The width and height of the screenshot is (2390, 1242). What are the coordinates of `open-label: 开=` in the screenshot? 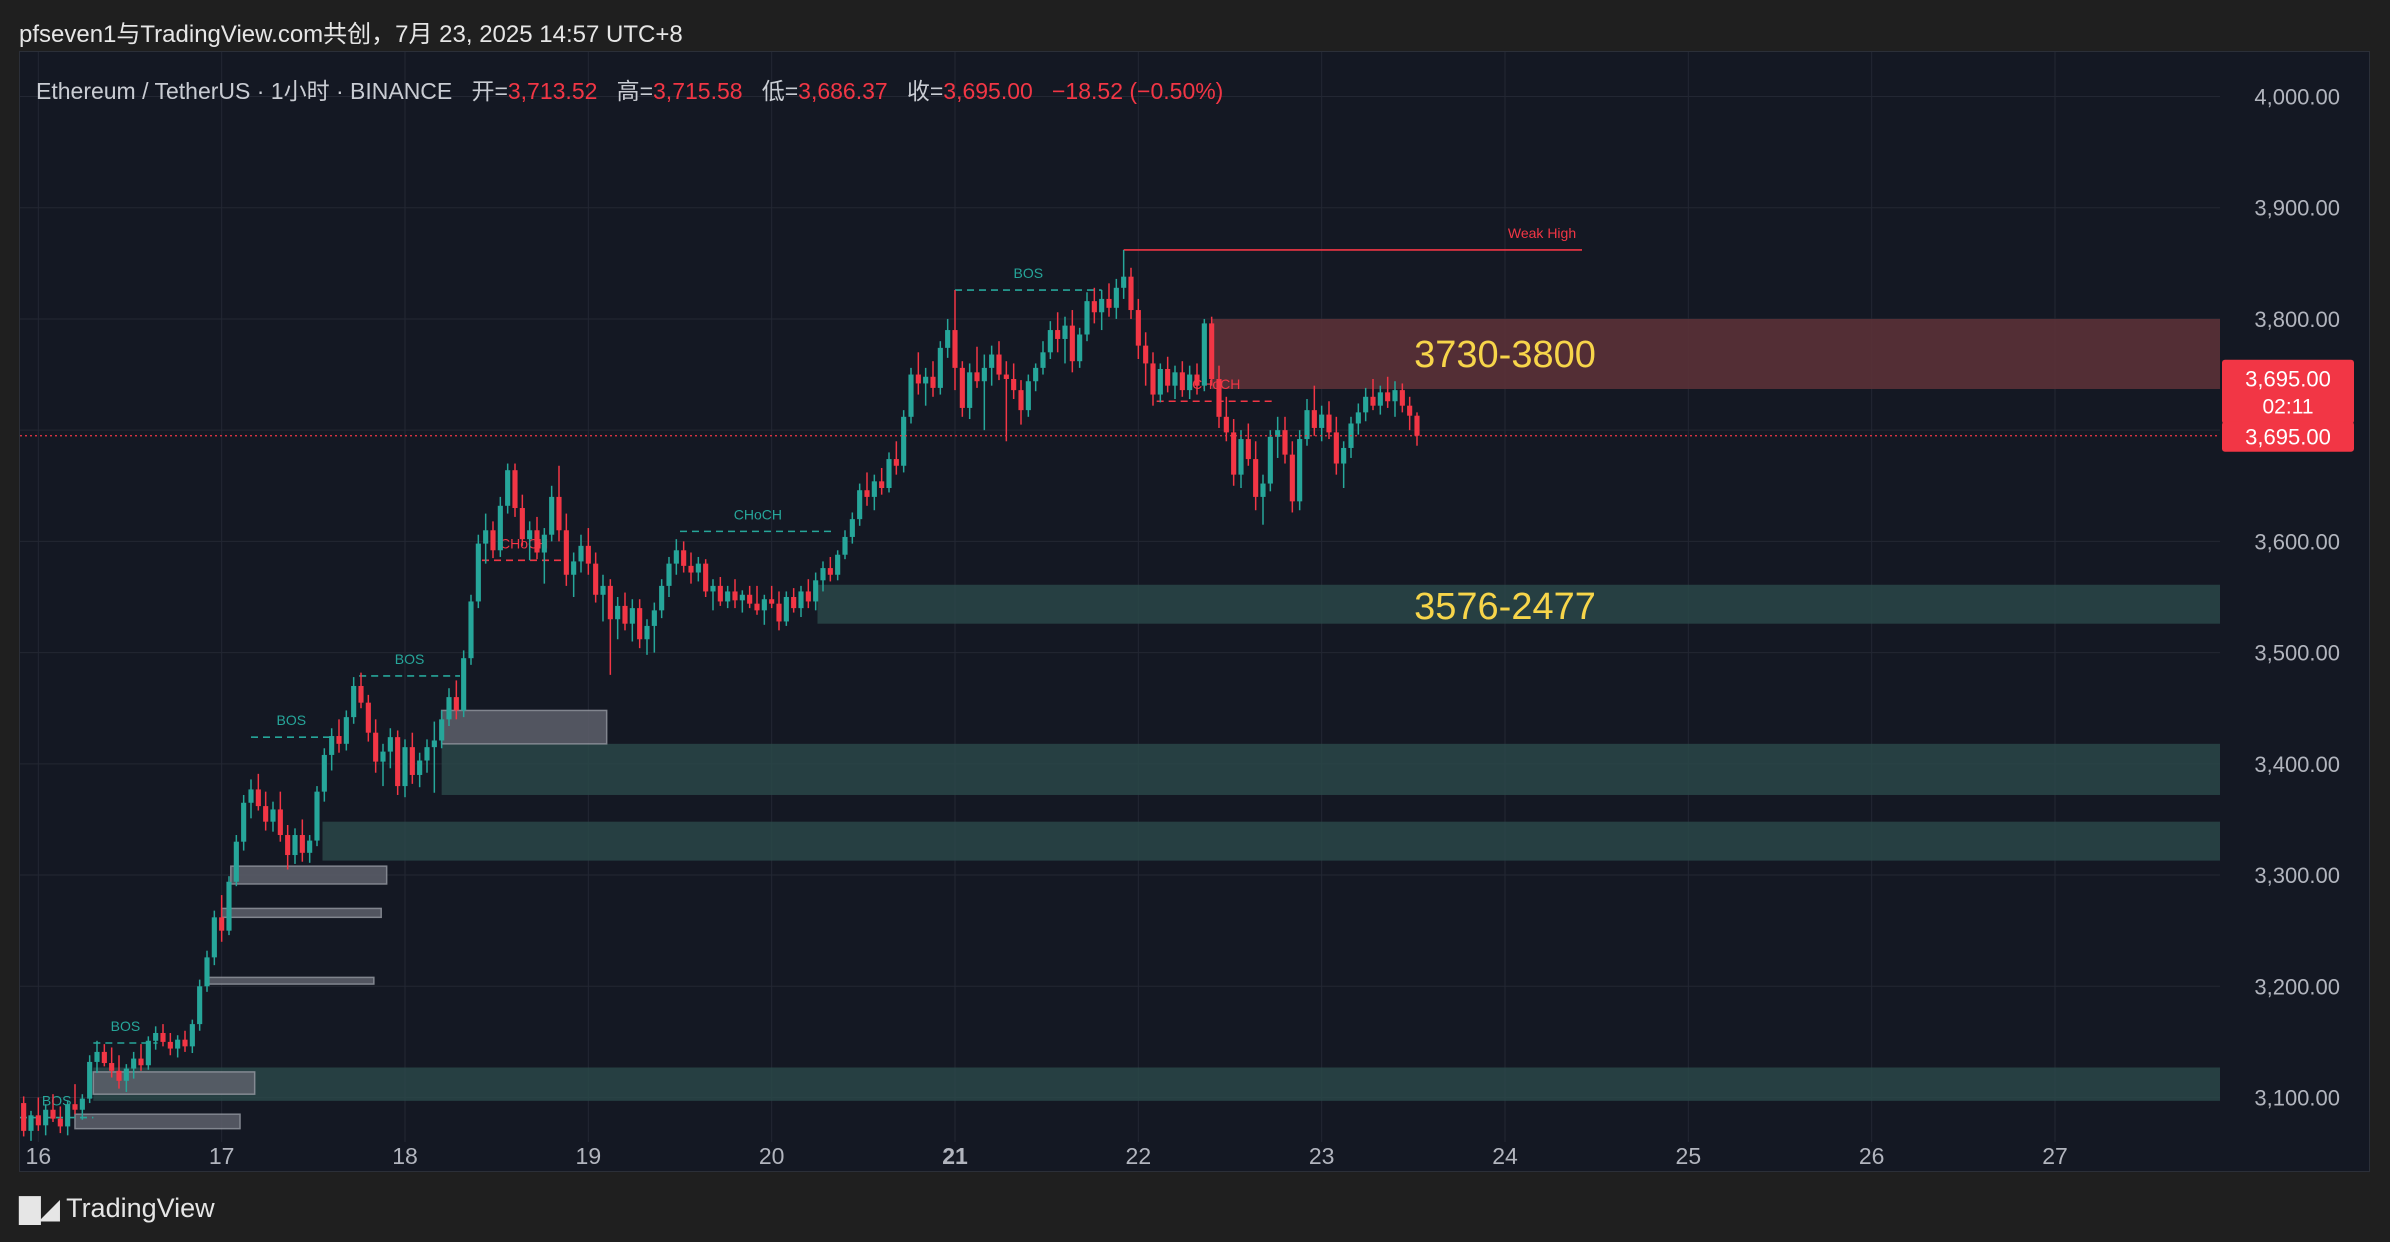 It's located at (489, 91).